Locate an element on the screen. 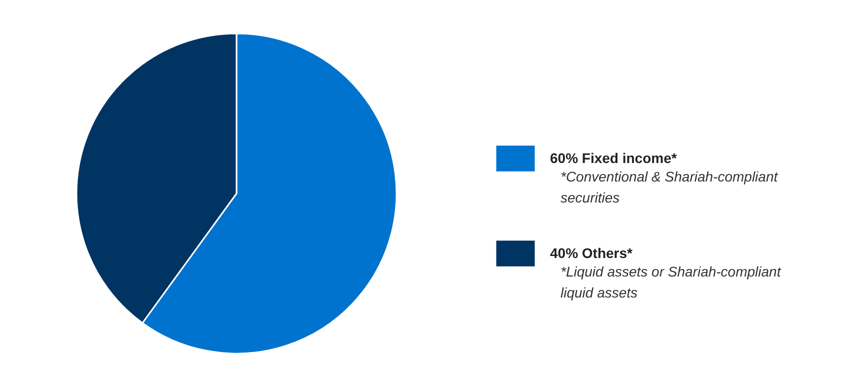  text: *Conventional & Shariah-compliant securities is located at coordinates (669, 187).